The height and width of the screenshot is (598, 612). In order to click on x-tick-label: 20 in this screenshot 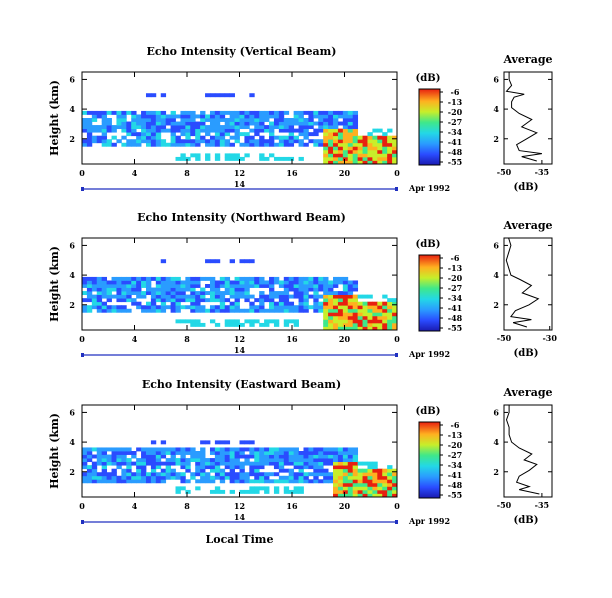, I will do `click(345, 173)`.